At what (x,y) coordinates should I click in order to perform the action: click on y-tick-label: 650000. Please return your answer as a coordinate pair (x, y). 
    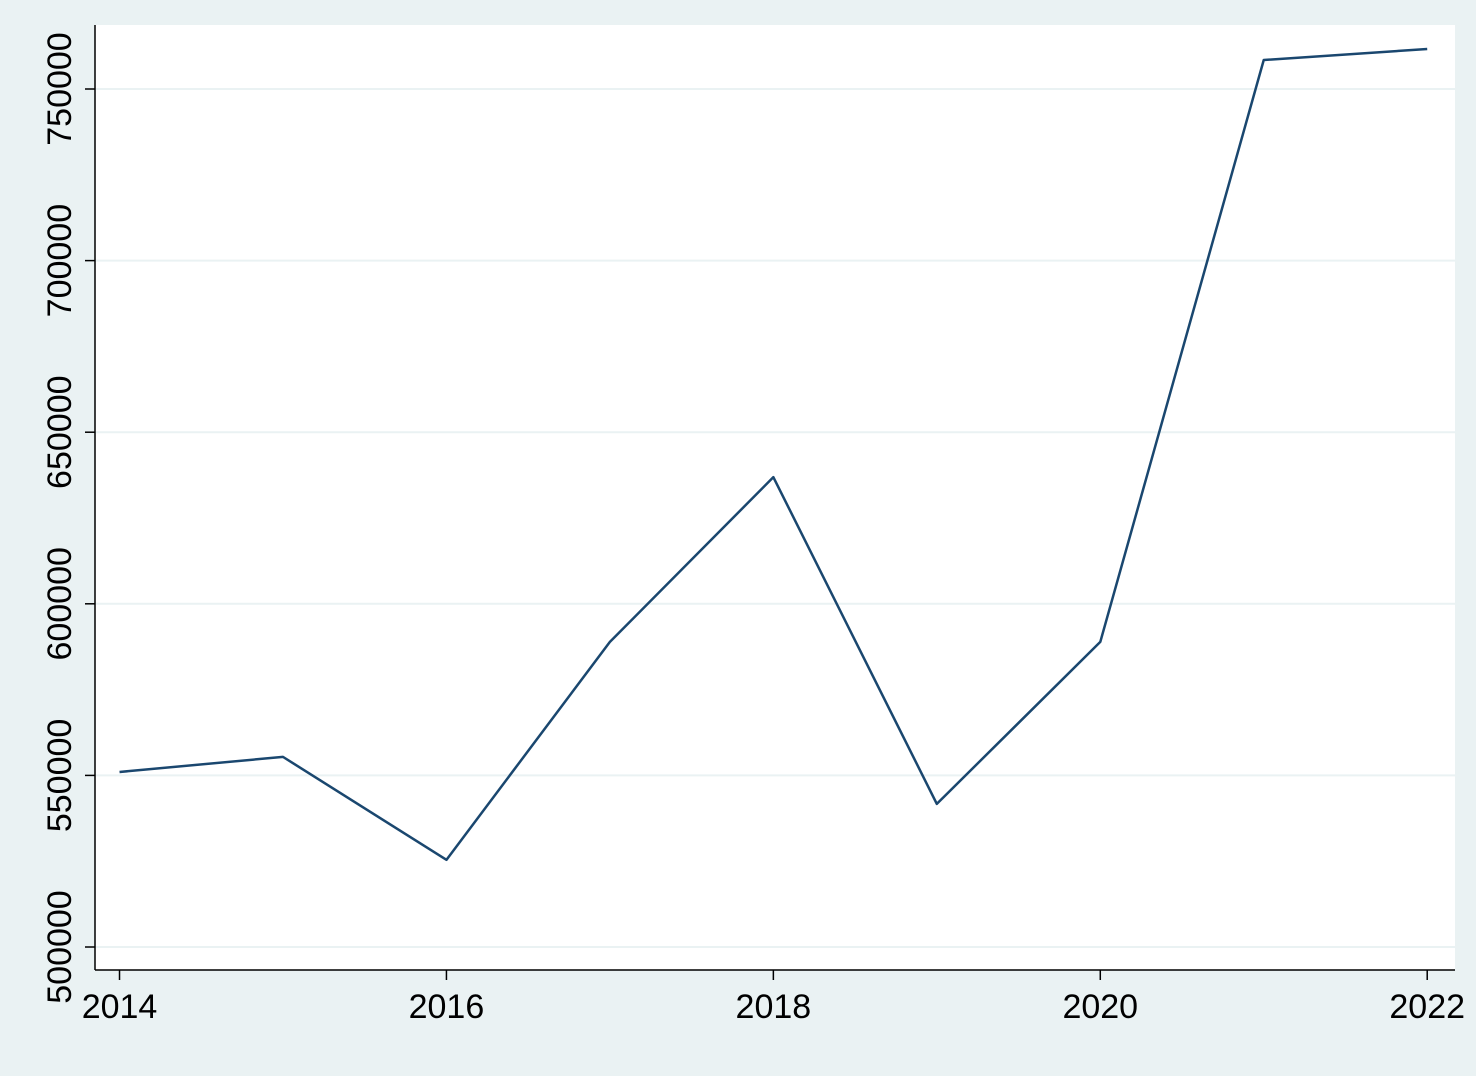
    Looking at the image, I should click on (60, 431).